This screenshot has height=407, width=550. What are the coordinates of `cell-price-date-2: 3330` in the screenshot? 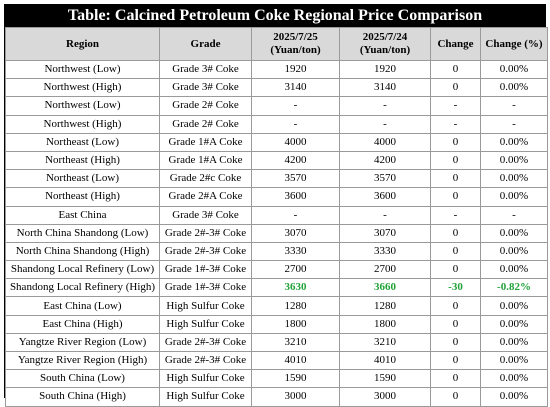 It's located at (385, 251).